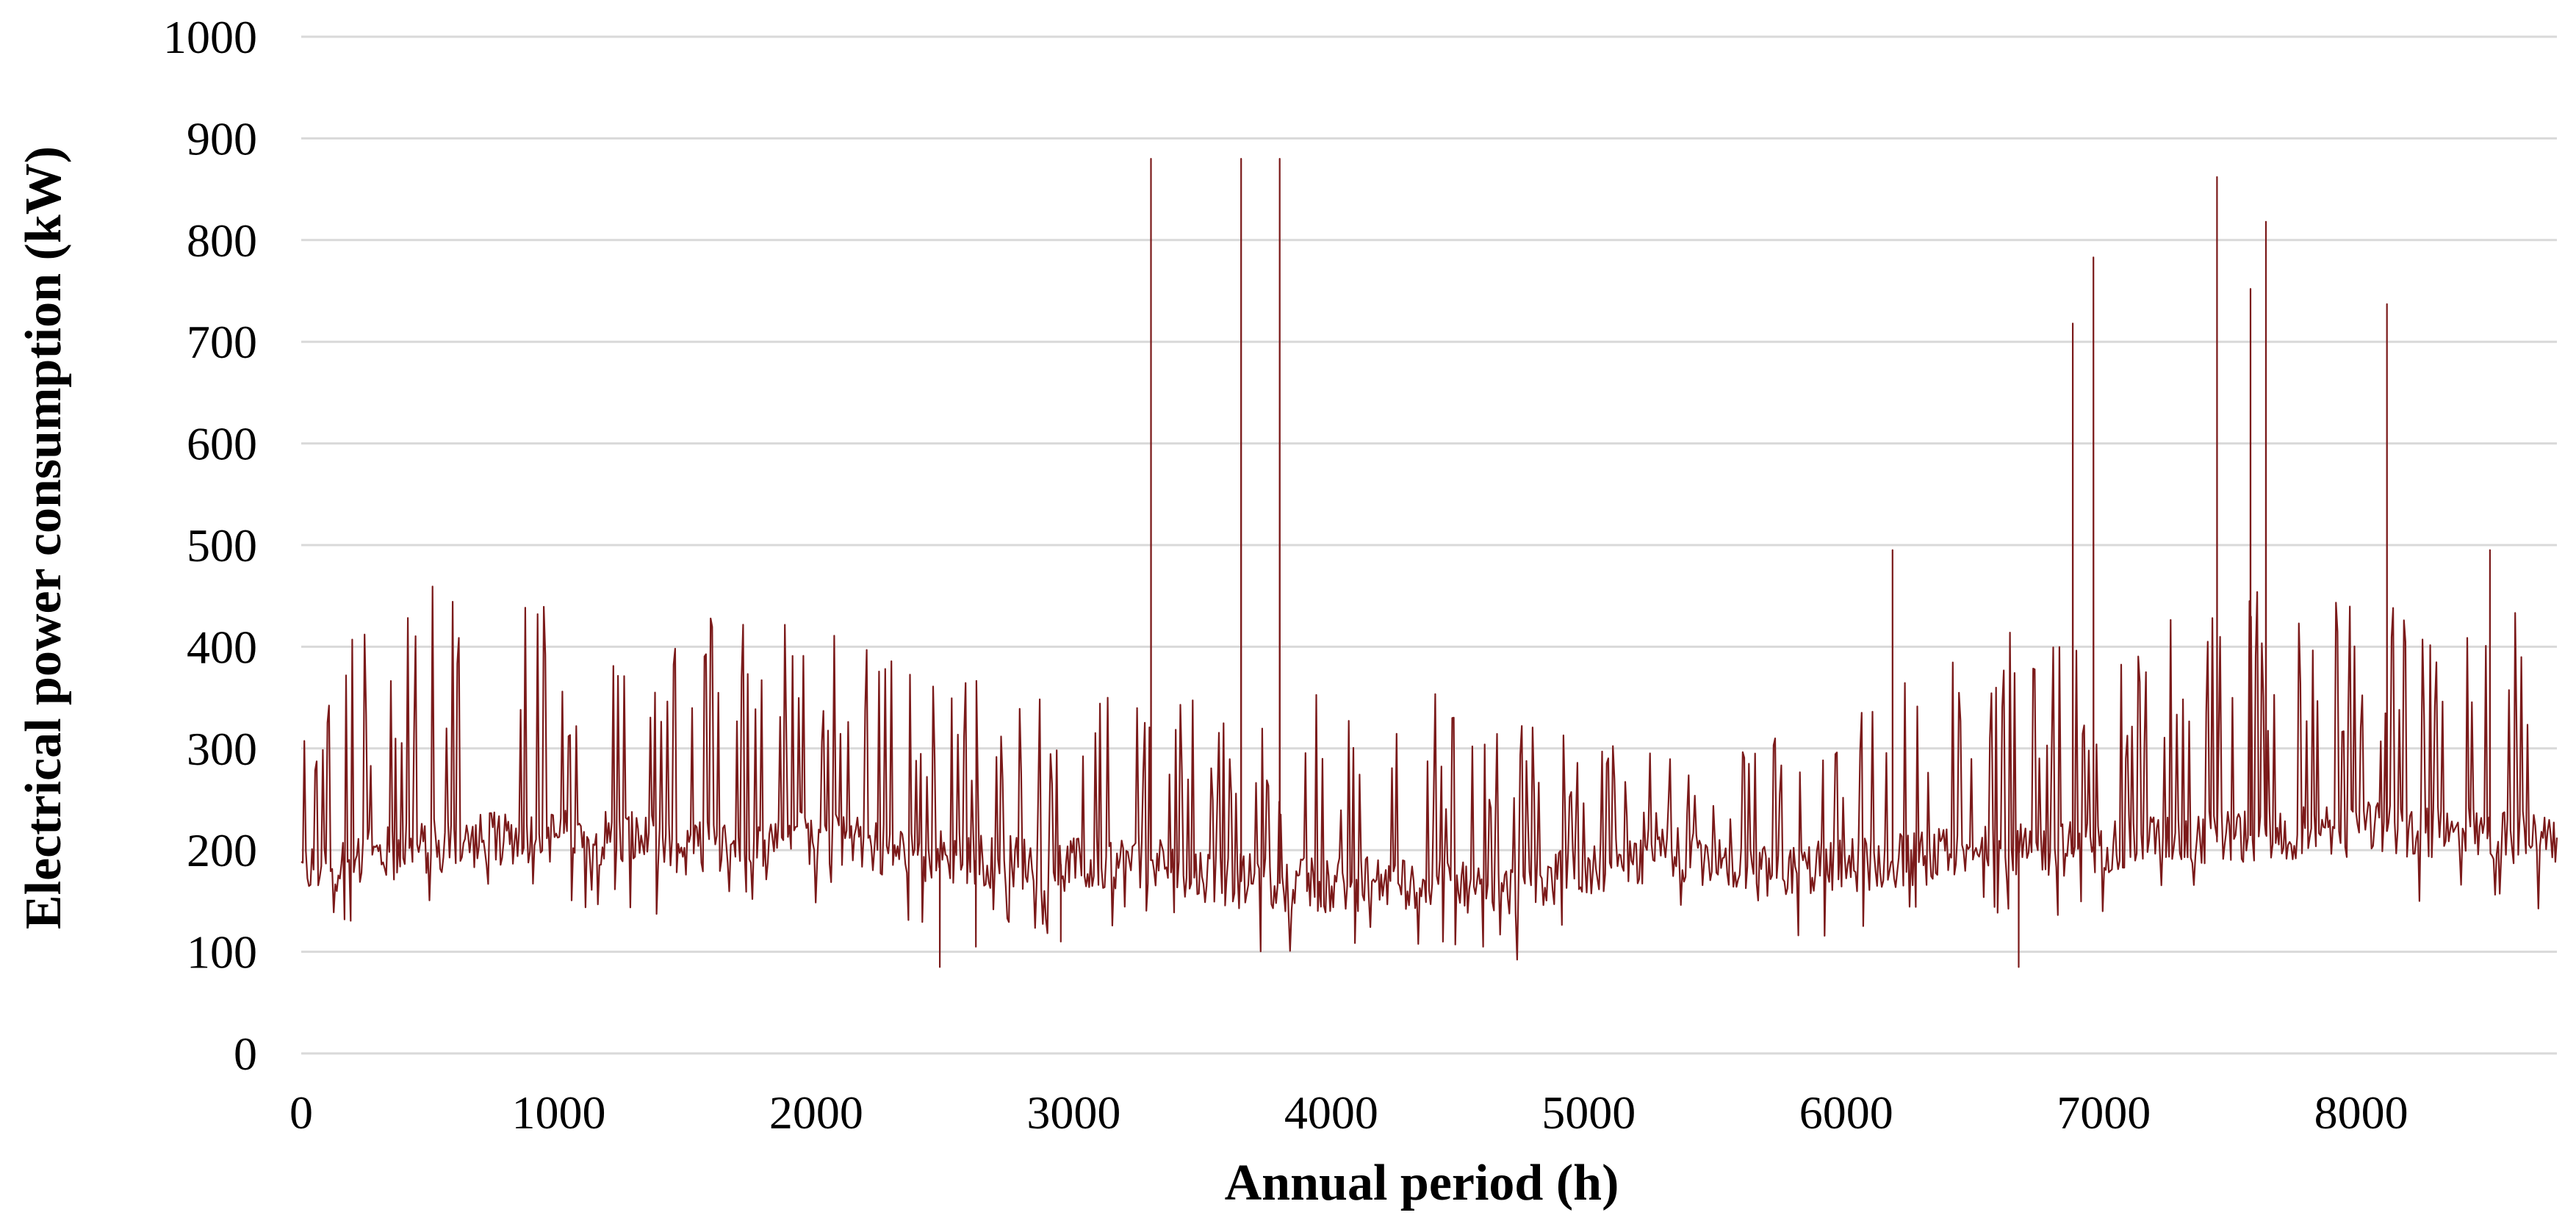  I want to click on y-tick-label: 800, so click(222, 241).